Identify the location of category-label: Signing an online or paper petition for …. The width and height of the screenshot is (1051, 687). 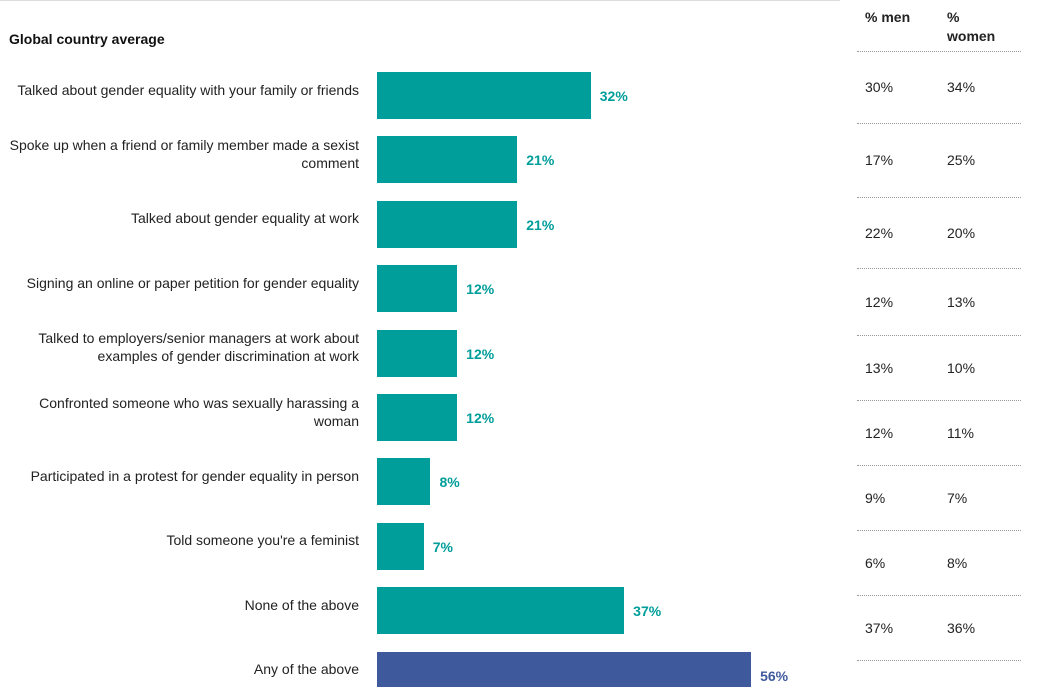
(192, 282).